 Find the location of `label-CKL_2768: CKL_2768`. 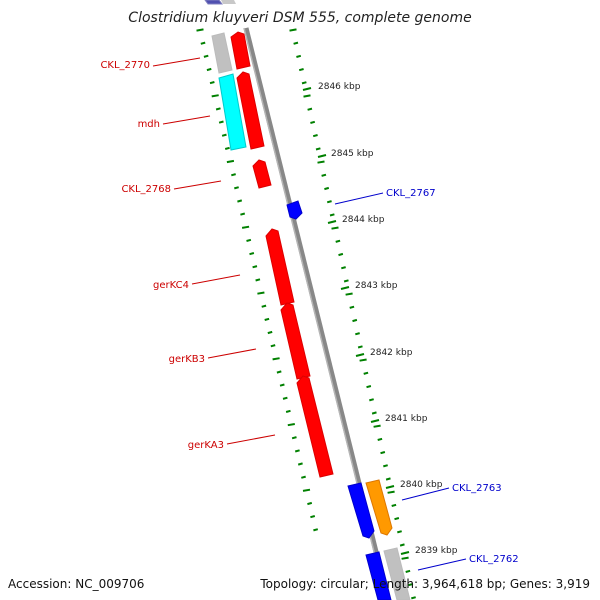

label-CKL_2768: CKL_2768 is located at coordinates (146, 189).